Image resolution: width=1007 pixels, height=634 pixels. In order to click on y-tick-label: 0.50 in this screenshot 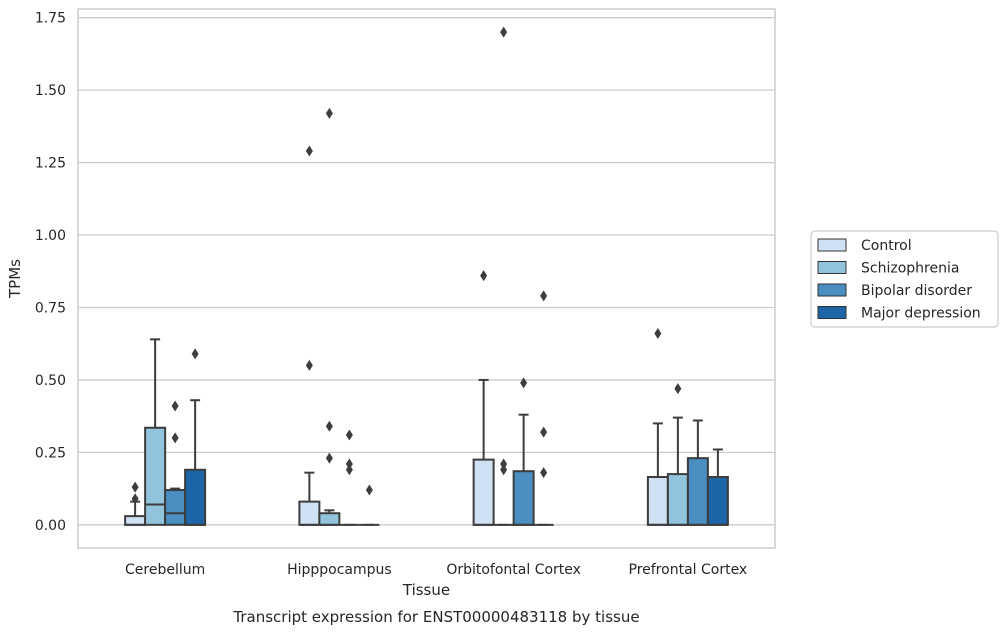, I will do `click(50, 381)`.